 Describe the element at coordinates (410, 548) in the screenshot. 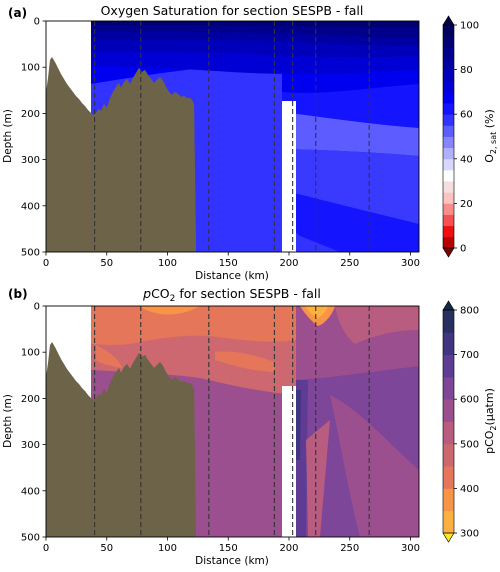

I see `x-tick-label-b-6: 300` at that location.